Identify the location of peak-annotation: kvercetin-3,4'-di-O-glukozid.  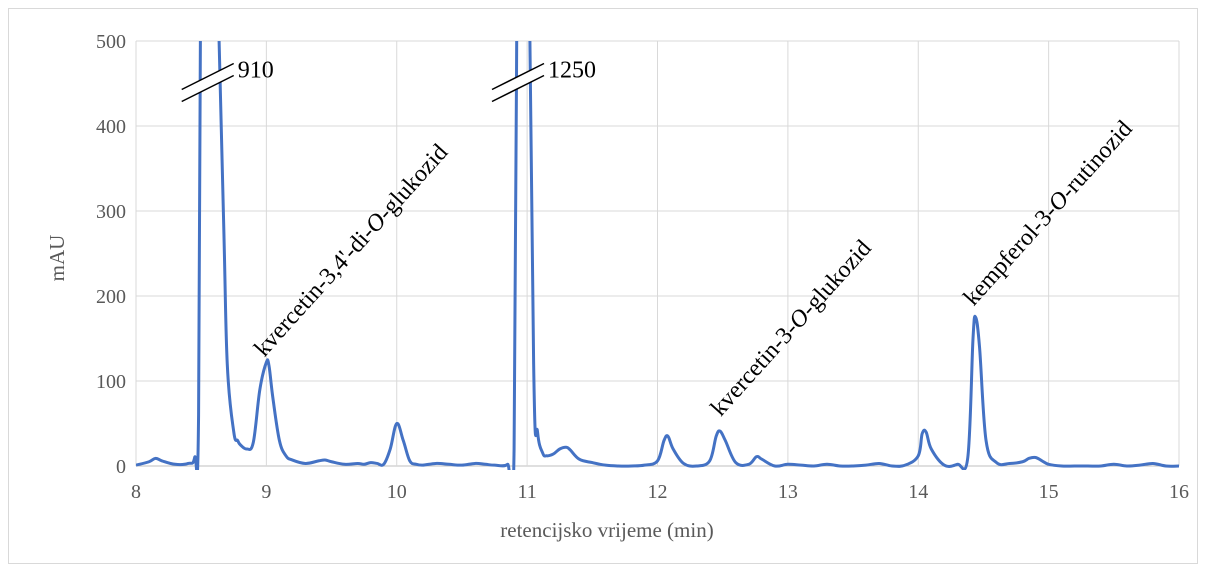
(352, 251).